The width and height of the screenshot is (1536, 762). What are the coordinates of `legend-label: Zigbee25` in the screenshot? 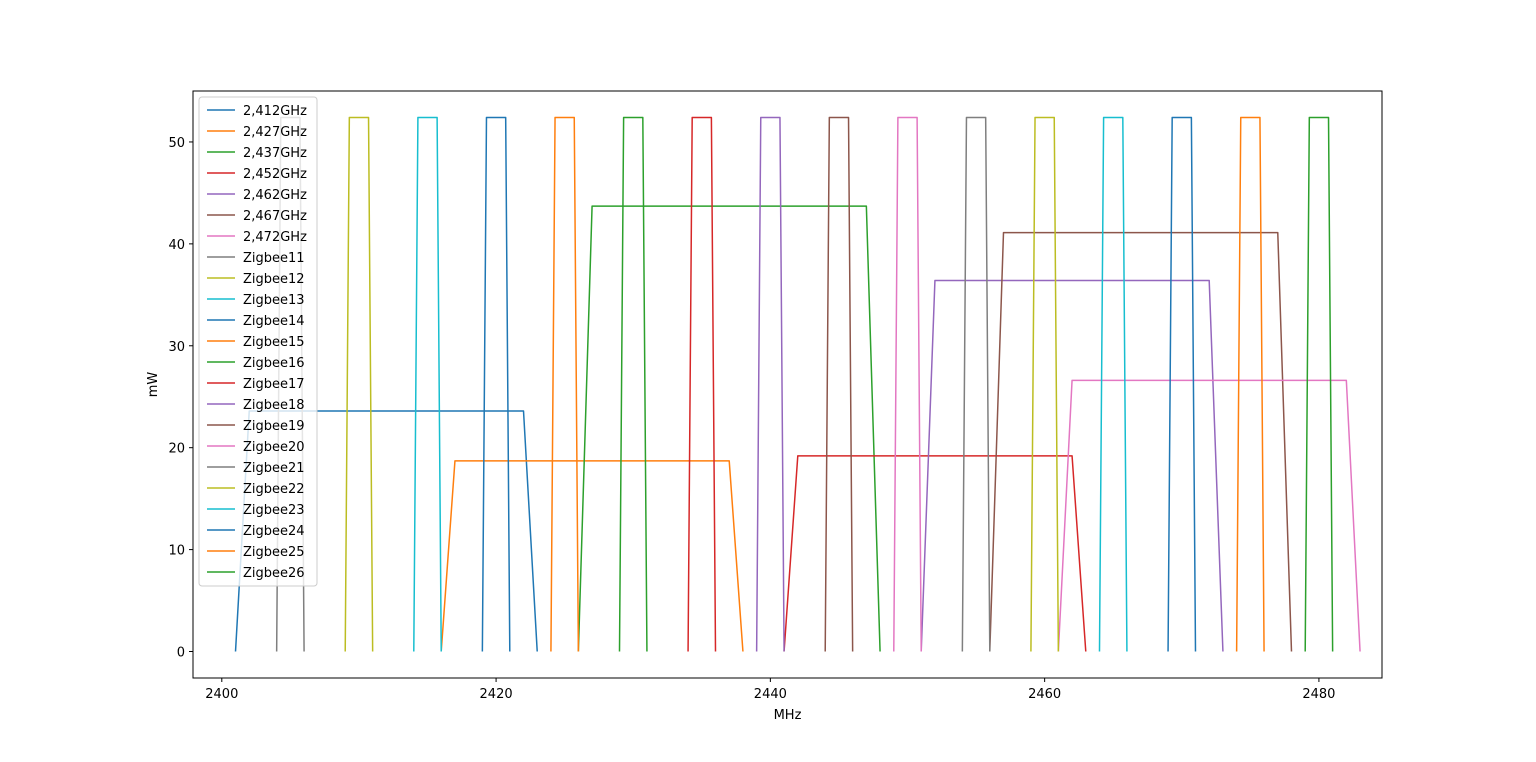 It's located at (274, 552).